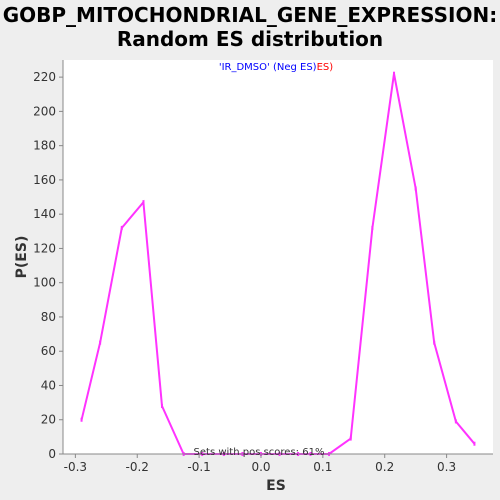  What do you see at coordinates (44, 283) in the screenshot?
I see `y-tick-label: 100` at bounding box center [44, 283].